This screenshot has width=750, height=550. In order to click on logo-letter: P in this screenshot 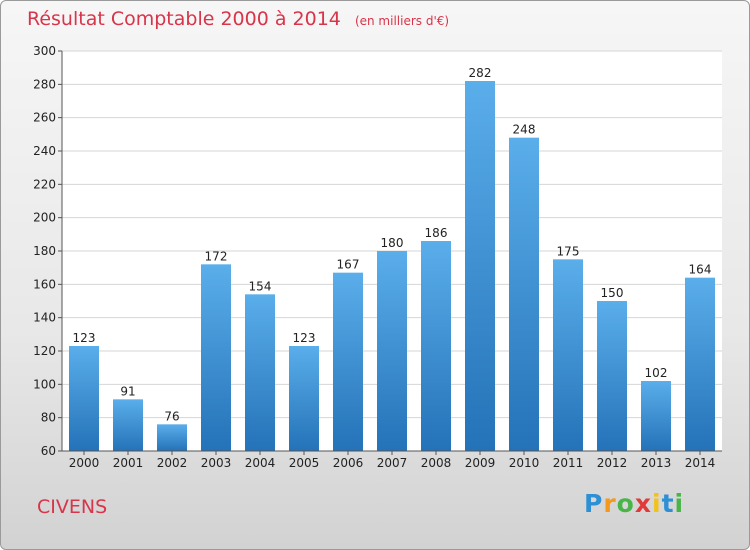, I will do `click(594, 503)`.